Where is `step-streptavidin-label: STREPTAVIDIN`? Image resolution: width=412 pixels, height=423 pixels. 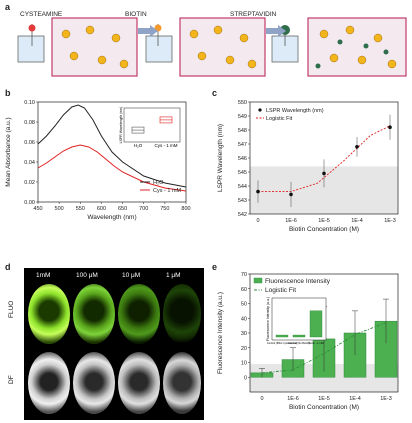
step-streptavidin-label: STREPTAVIDIN is located at coordinates (253, 14).